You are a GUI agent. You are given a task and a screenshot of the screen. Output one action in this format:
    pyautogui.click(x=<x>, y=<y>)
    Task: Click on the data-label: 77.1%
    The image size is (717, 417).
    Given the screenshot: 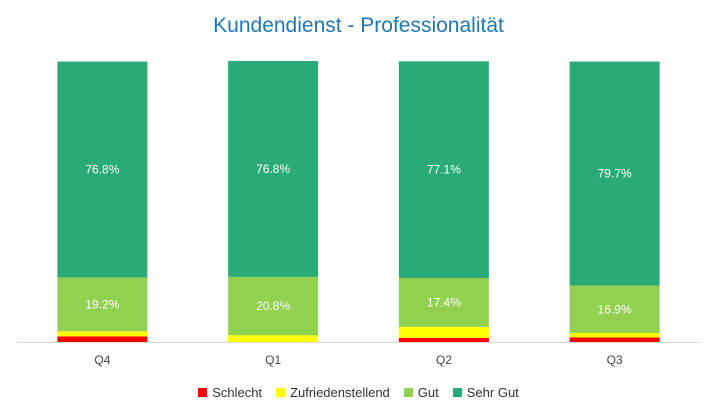 What is the action you would take?
    pyautogui.click(x=444, y=170)
    